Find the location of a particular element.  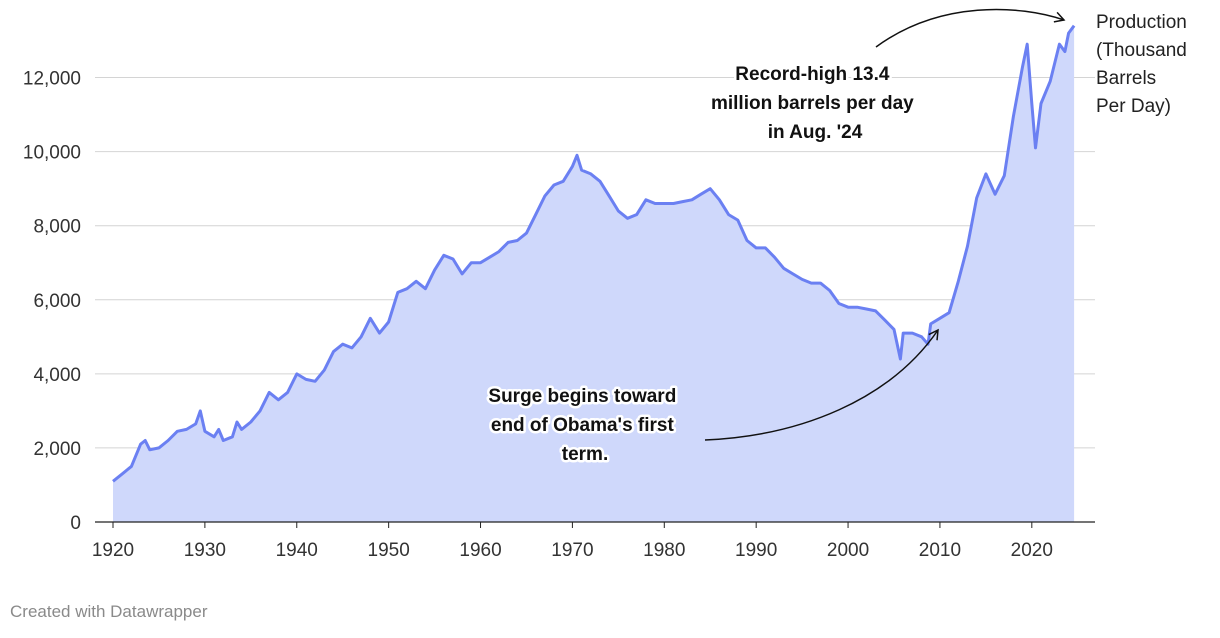

annotation-surge-line-2: end of Obama's first is located at coordinates (583, 425).